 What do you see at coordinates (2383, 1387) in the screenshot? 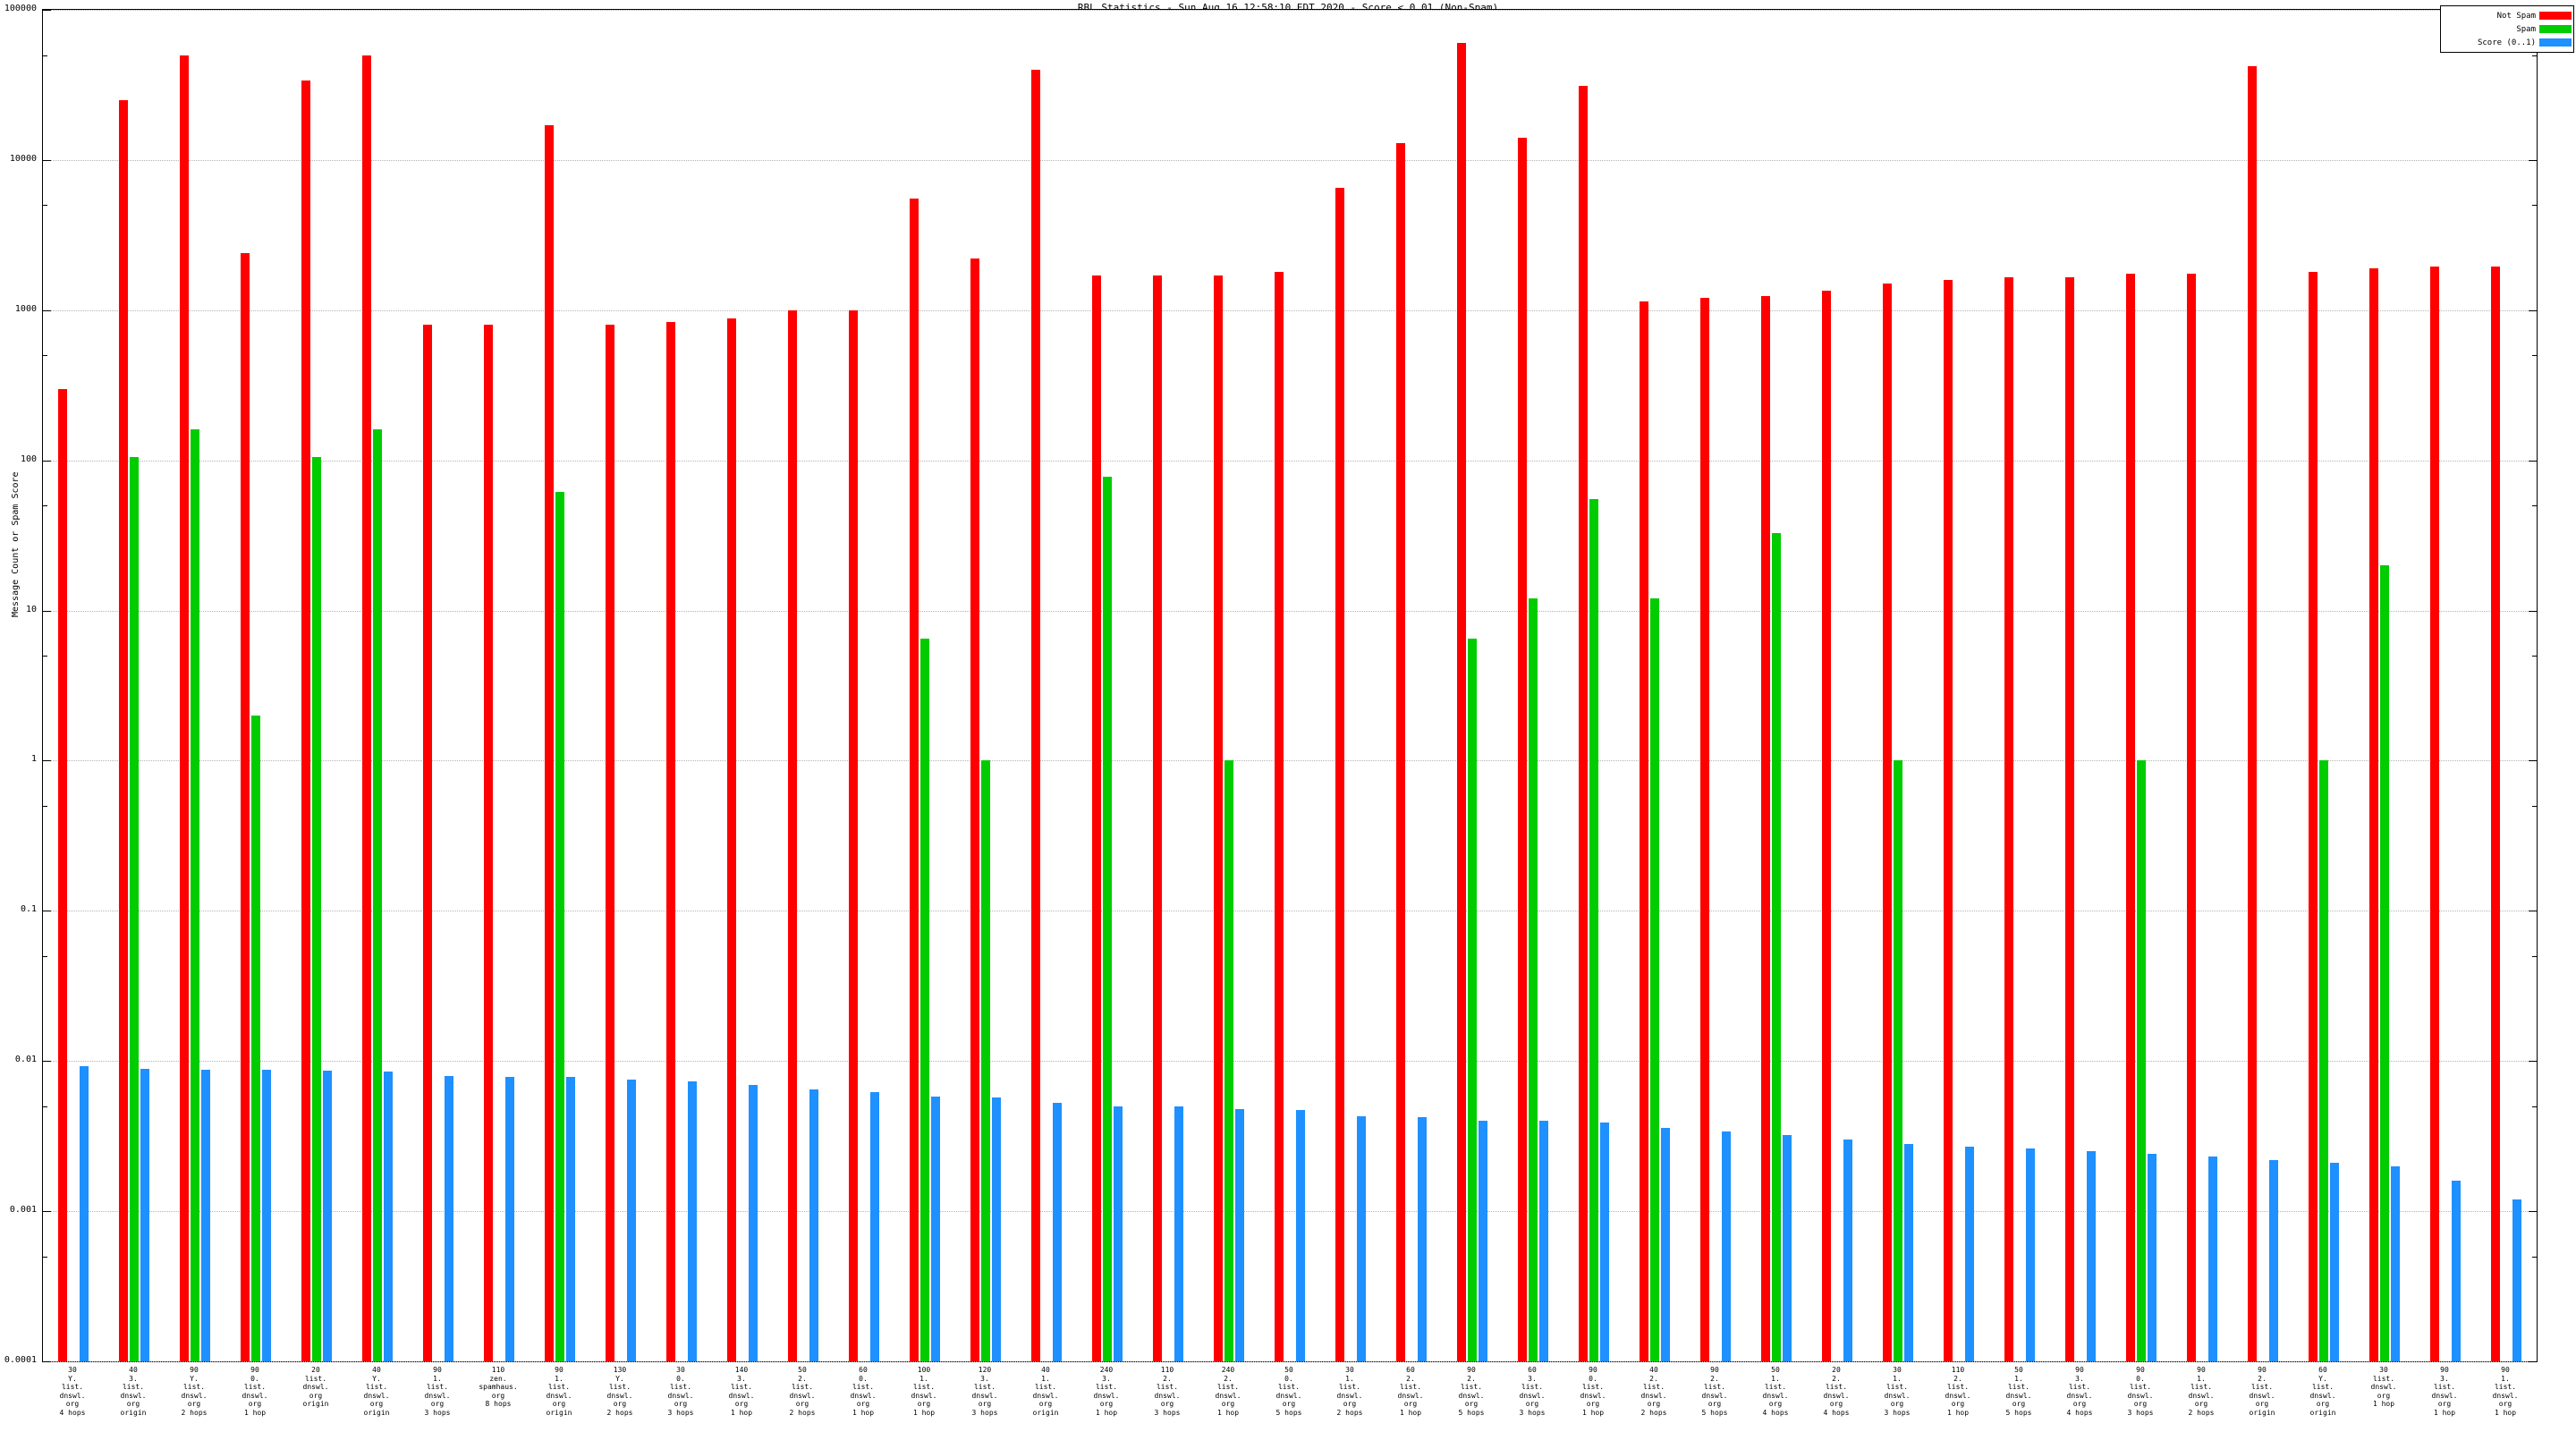
I see `x-axis-tick-label: 30 list. dnswl. org 1 hop` at bounding box center [2383, 1387].